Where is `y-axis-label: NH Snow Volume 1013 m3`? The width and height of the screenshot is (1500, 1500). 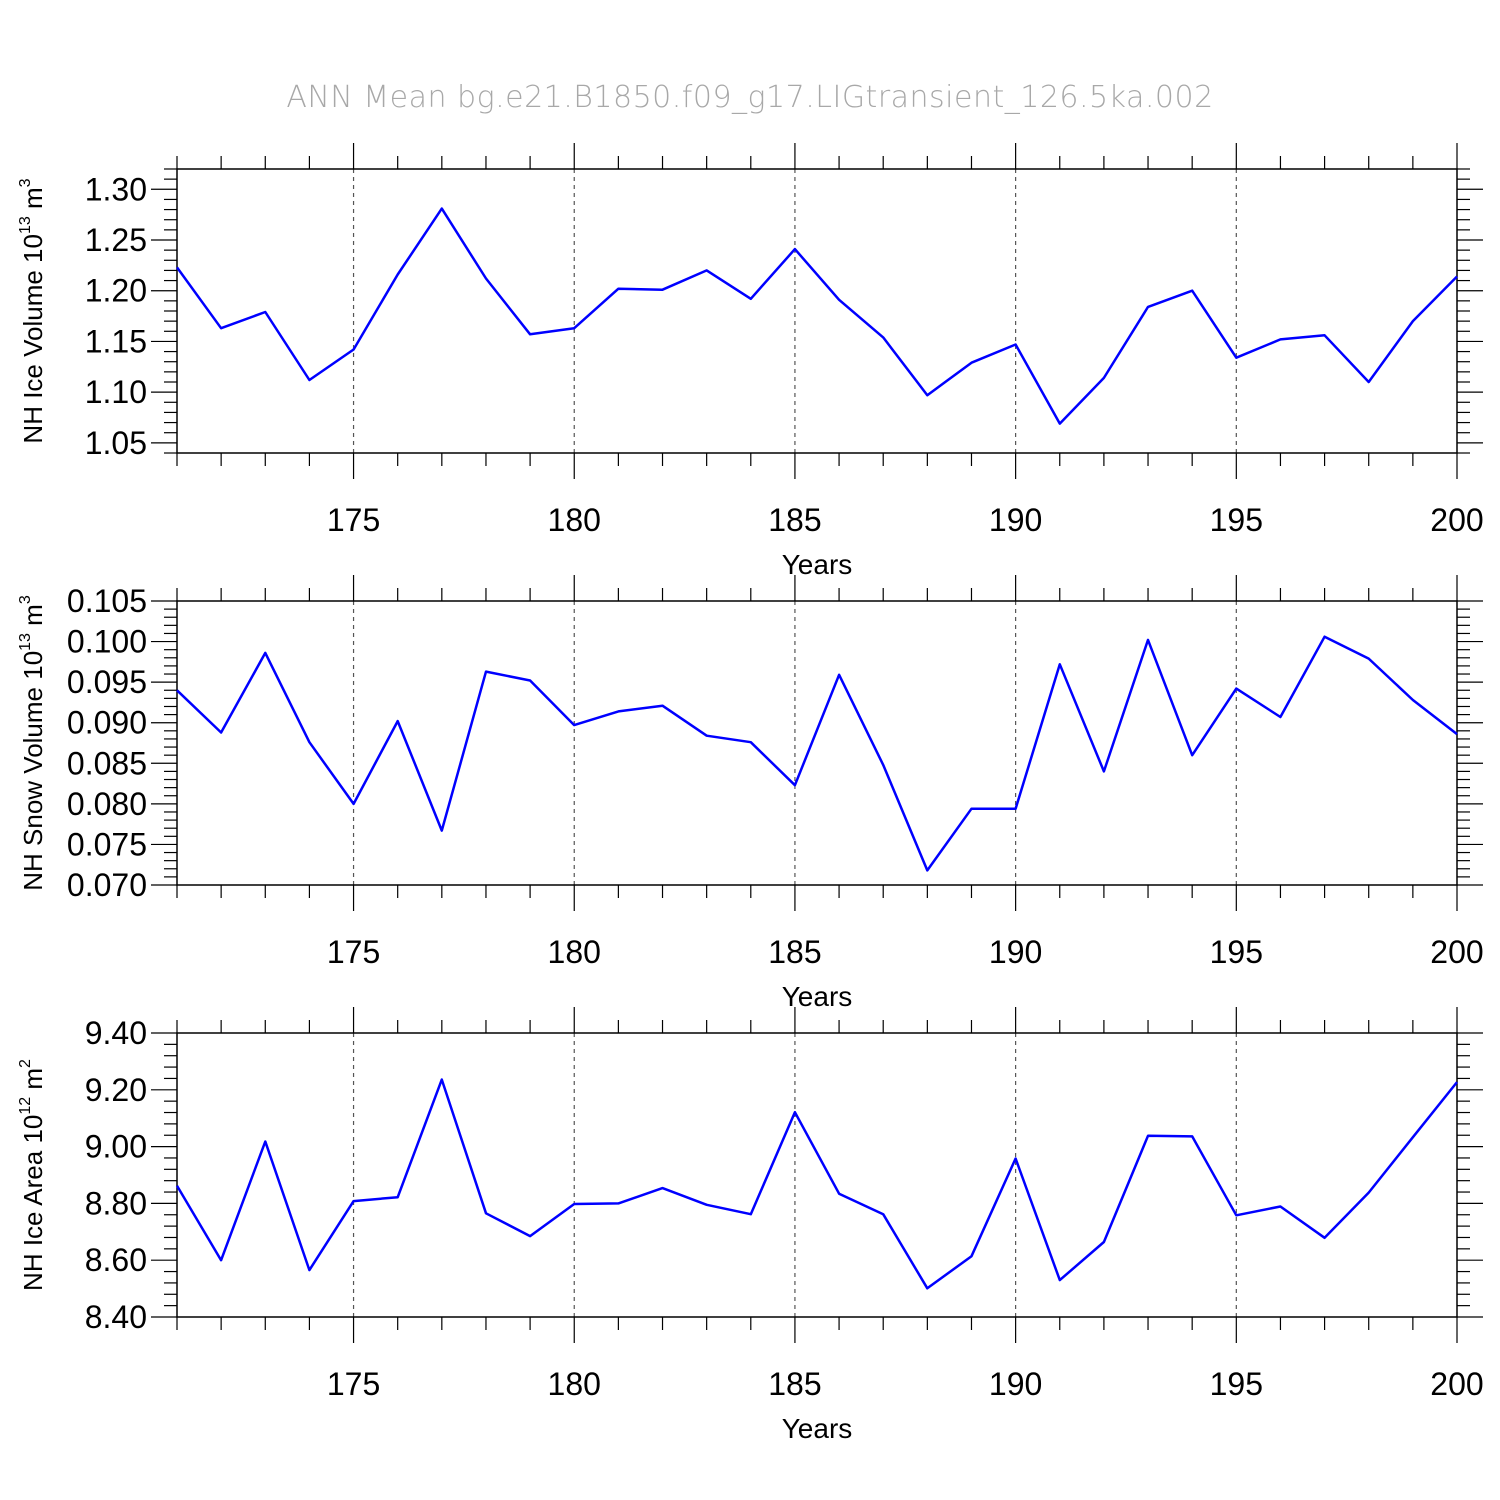
y-axis-label: NH Snow Volume 1013 m3 is located at coordinates (32, 743).